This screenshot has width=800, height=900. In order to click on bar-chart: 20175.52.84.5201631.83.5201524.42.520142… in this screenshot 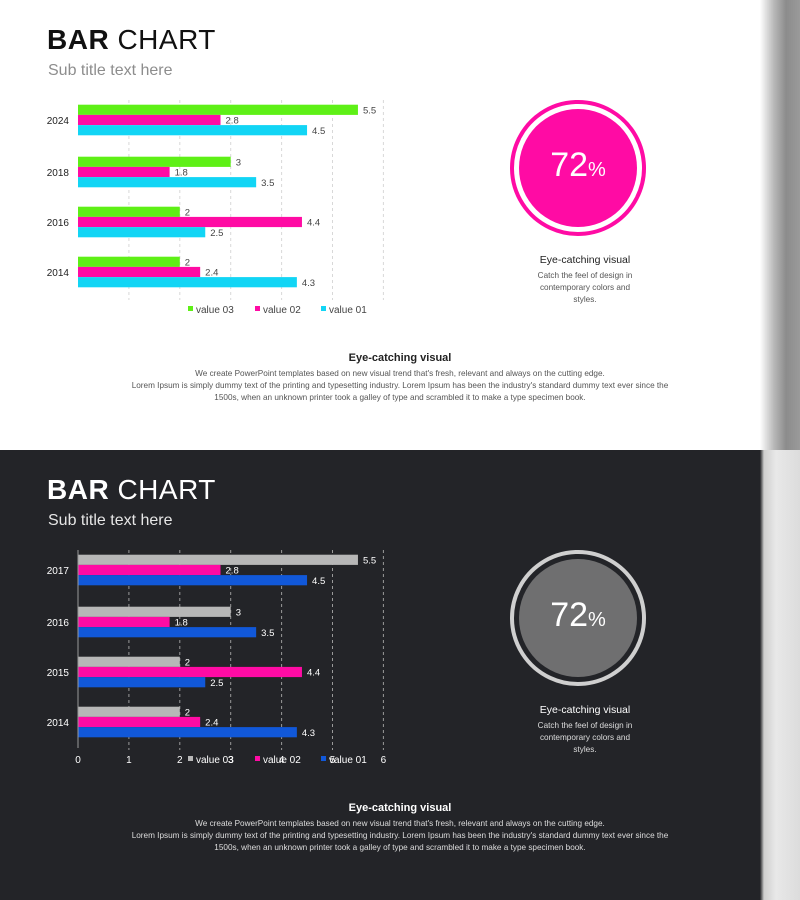, I will do `click(217, 658)`.